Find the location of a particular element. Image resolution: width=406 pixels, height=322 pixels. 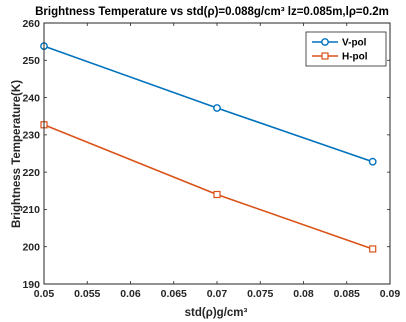

y-tick-label: 240 is located at coordinates (31, 98).